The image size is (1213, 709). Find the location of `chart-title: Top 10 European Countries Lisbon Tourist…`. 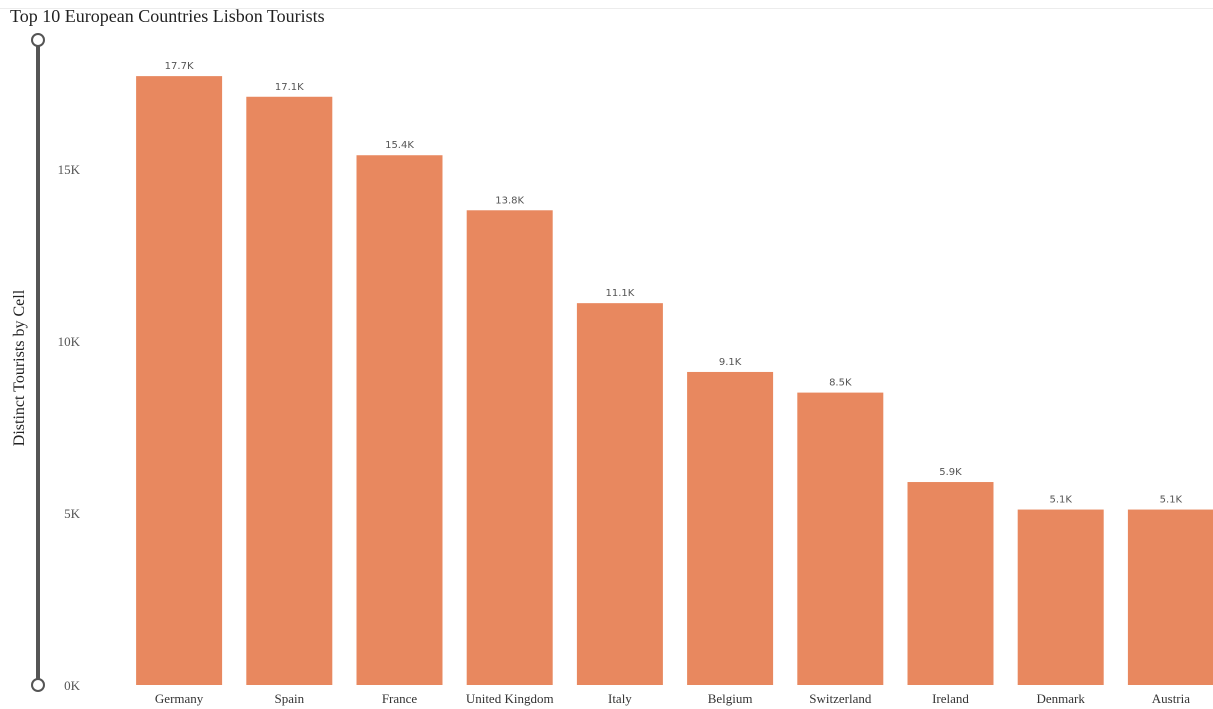

chart-title: Top 10 European Countries Lisbon Tourist… is located at coordinates (167, 16).